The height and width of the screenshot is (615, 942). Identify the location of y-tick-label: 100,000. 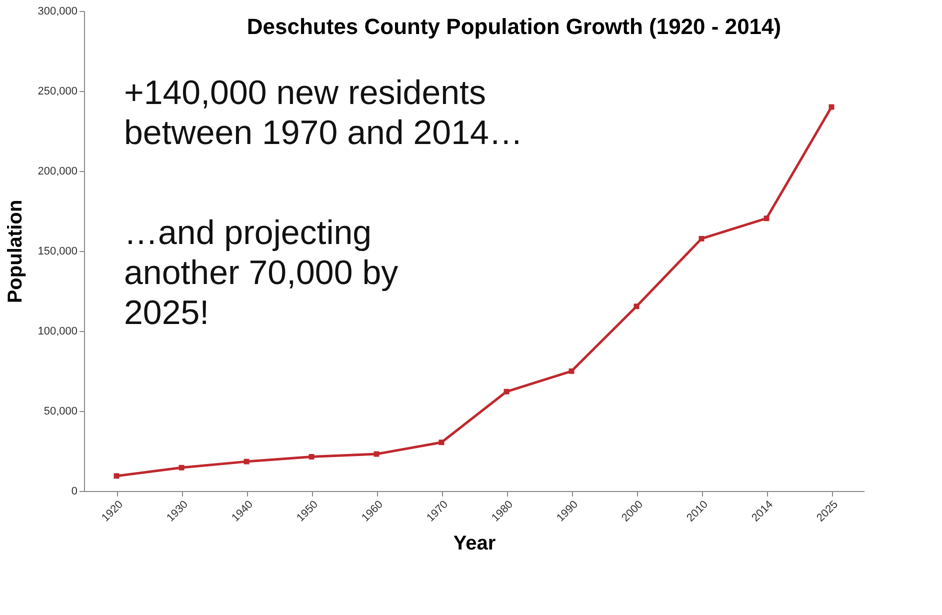
(58, 332).